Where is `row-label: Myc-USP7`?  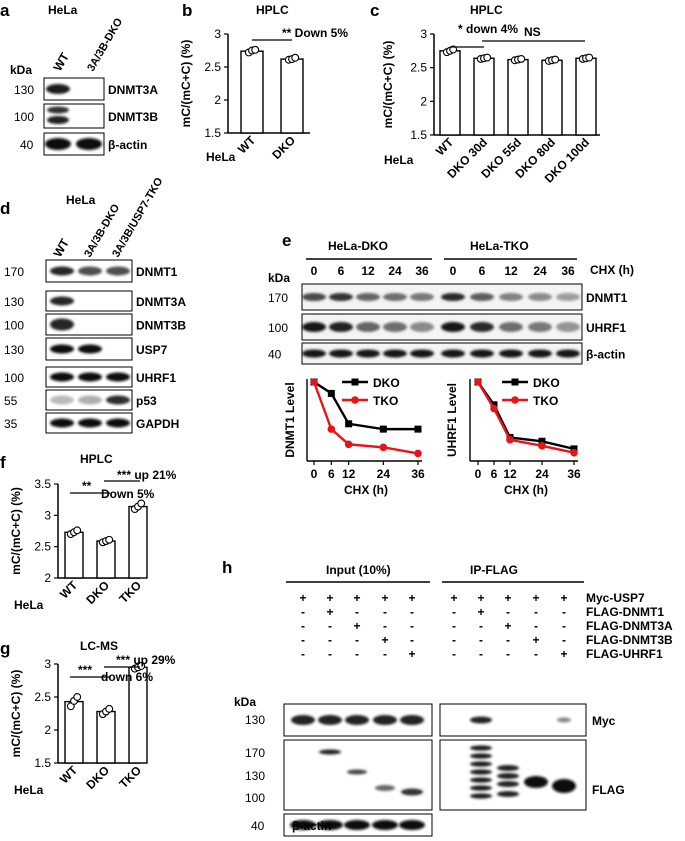 row-label: Myc-USP7 is located at coordinates (615, 598).